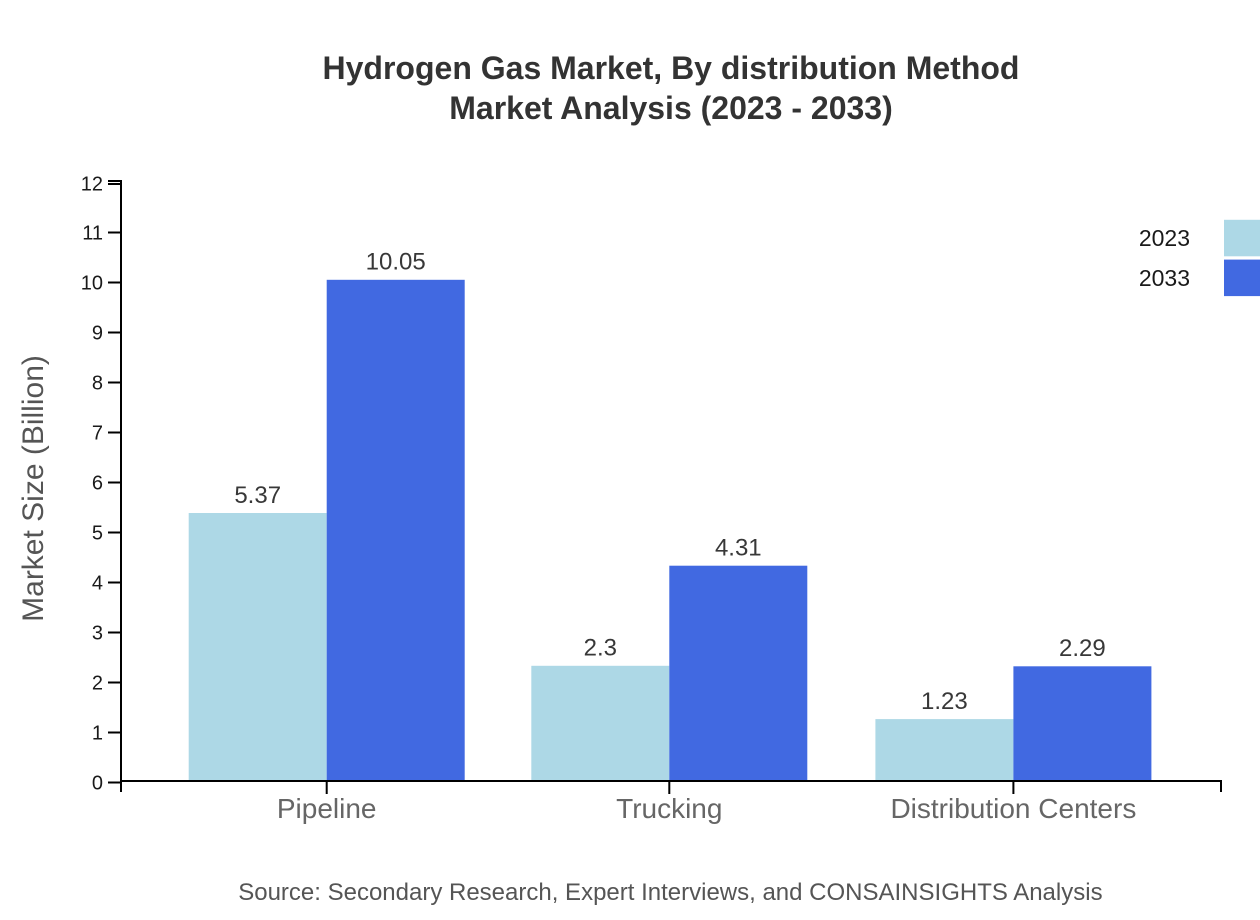  What do you see at coordinates (944, 701) in the screenshot?
I see `svg-text: 1.23` at bounding box center [944, 701].